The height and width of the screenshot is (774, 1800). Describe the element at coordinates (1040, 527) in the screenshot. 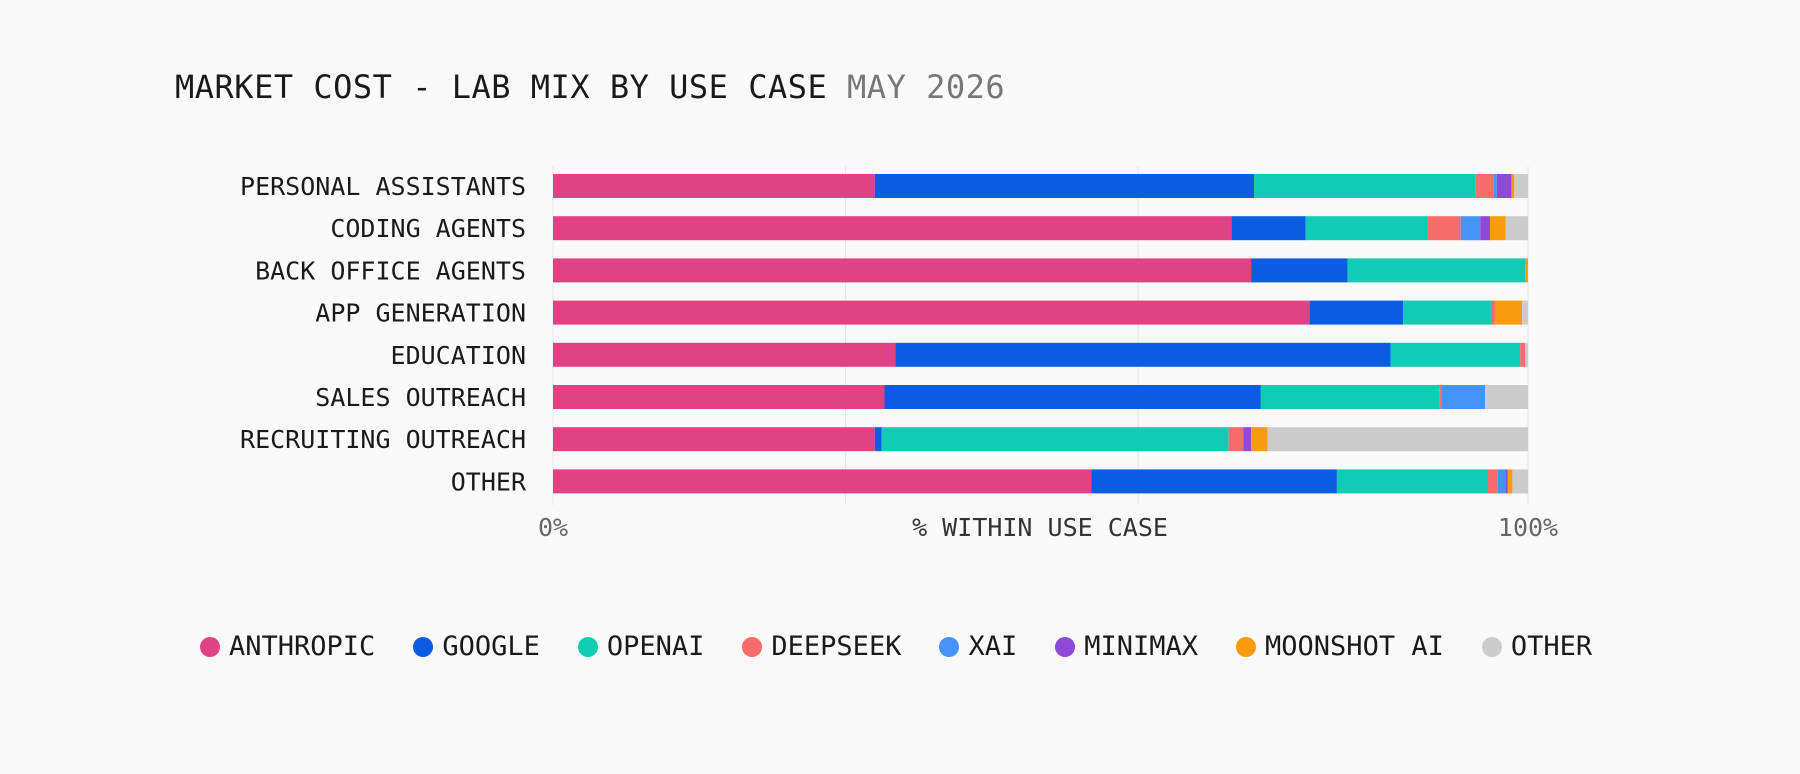

I see `x-axis-label: % WITHIN USE CASE` at that location.